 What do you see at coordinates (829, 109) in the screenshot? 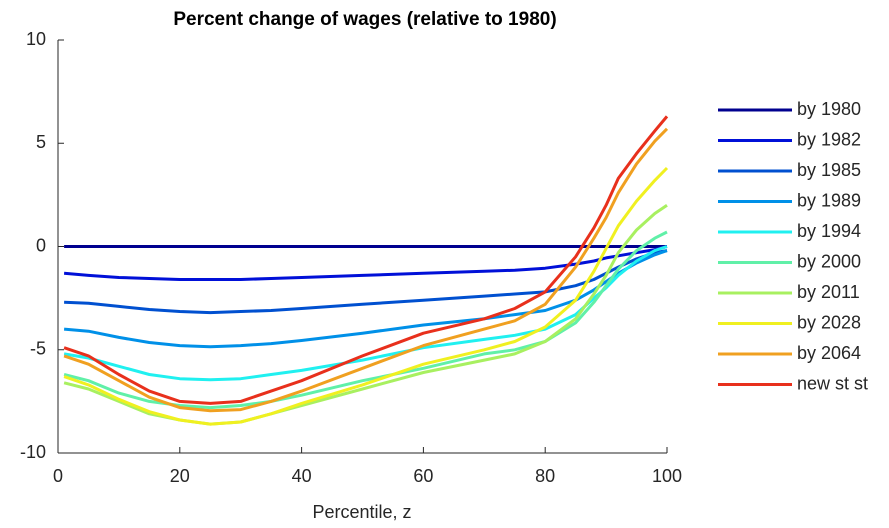
I see `legend-label: by 1980` at bounding box center [829, 109].